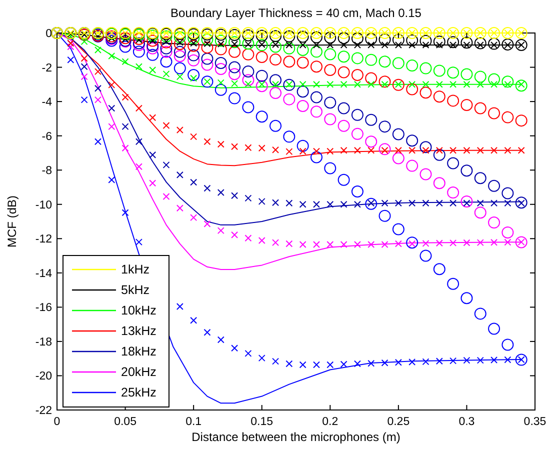 The width and height of the screenshot is (549, 451). I want to click on y-tick-label: -6, so click(47, 136).